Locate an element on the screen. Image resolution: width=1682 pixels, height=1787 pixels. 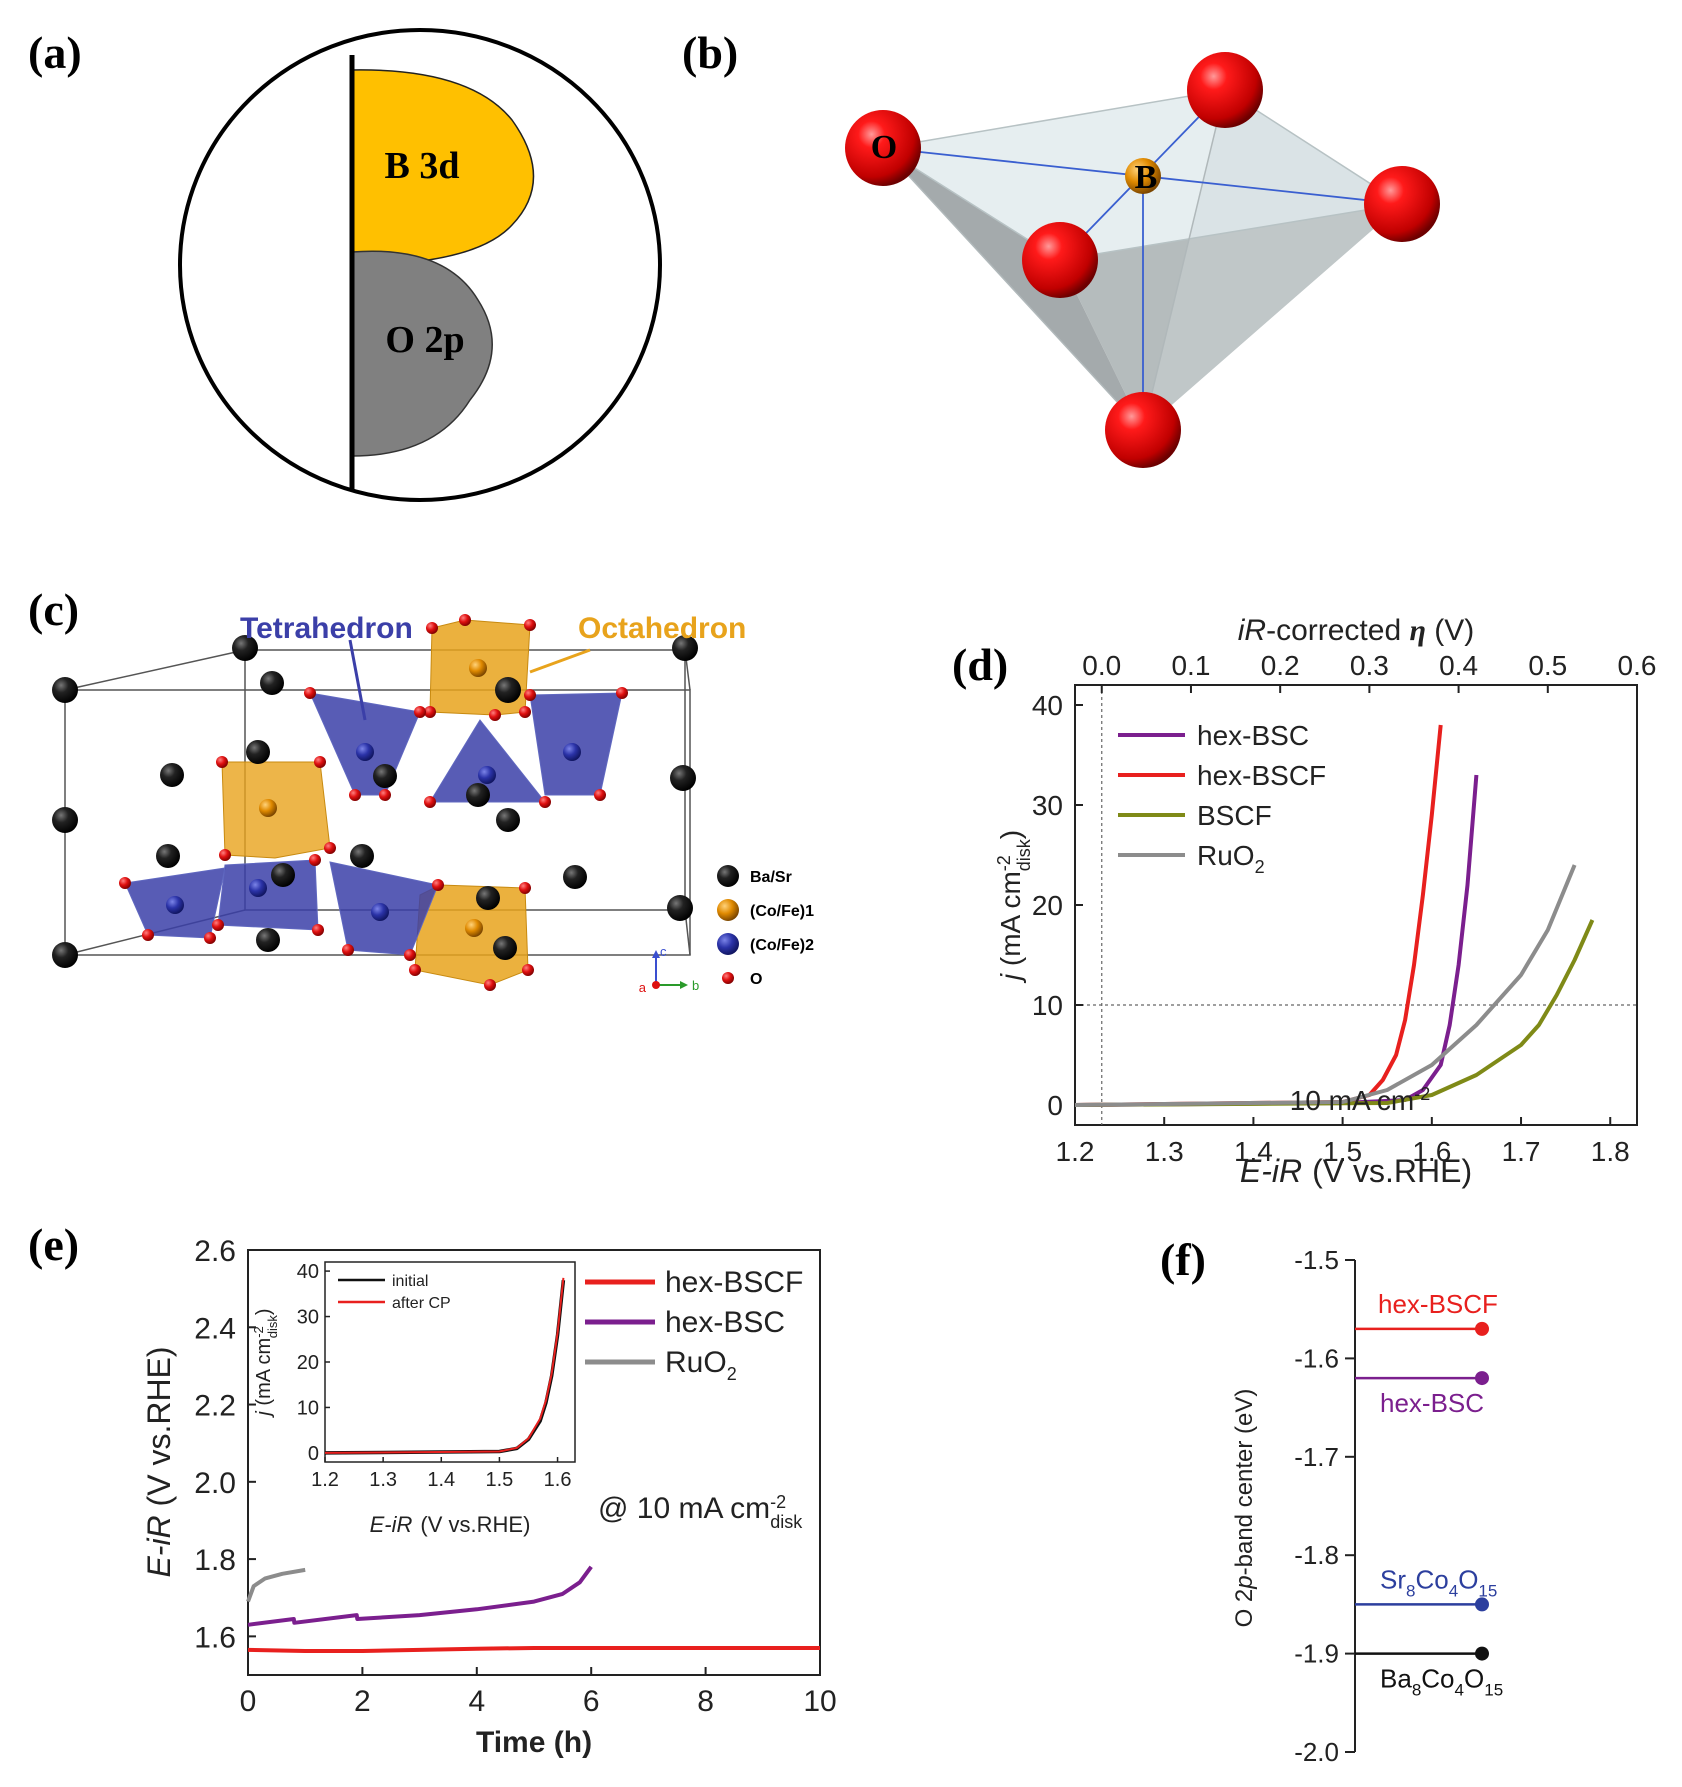
plot-d-xlabel: E-iR (V vs.RHE) is located at coordinates (1356, 1171).